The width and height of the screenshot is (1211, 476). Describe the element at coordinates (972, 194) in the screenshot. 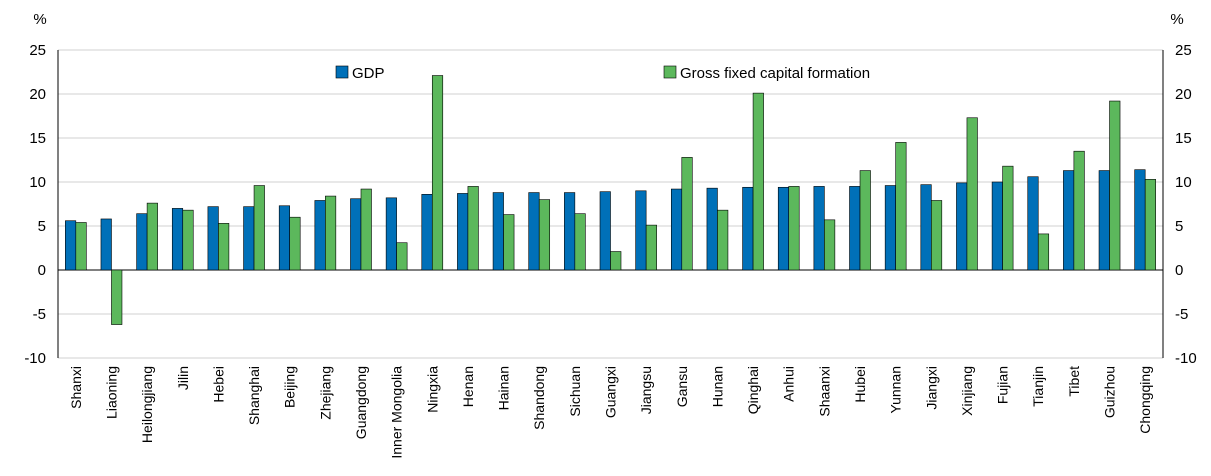

I see `bar-gross-fixed-capital-formation-xinjiang` at that location.